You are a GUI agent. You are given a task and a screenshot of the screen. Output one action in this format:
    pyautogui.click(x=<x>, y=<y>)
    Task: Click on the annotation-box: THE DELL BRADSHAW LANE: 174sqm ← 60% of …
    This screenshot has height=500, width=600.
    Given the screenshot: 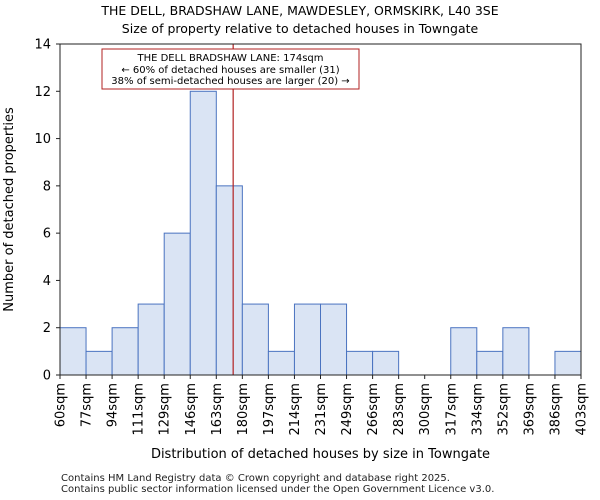 What is the action you would take?
    pyautogui.click(x=230, y=69)
    